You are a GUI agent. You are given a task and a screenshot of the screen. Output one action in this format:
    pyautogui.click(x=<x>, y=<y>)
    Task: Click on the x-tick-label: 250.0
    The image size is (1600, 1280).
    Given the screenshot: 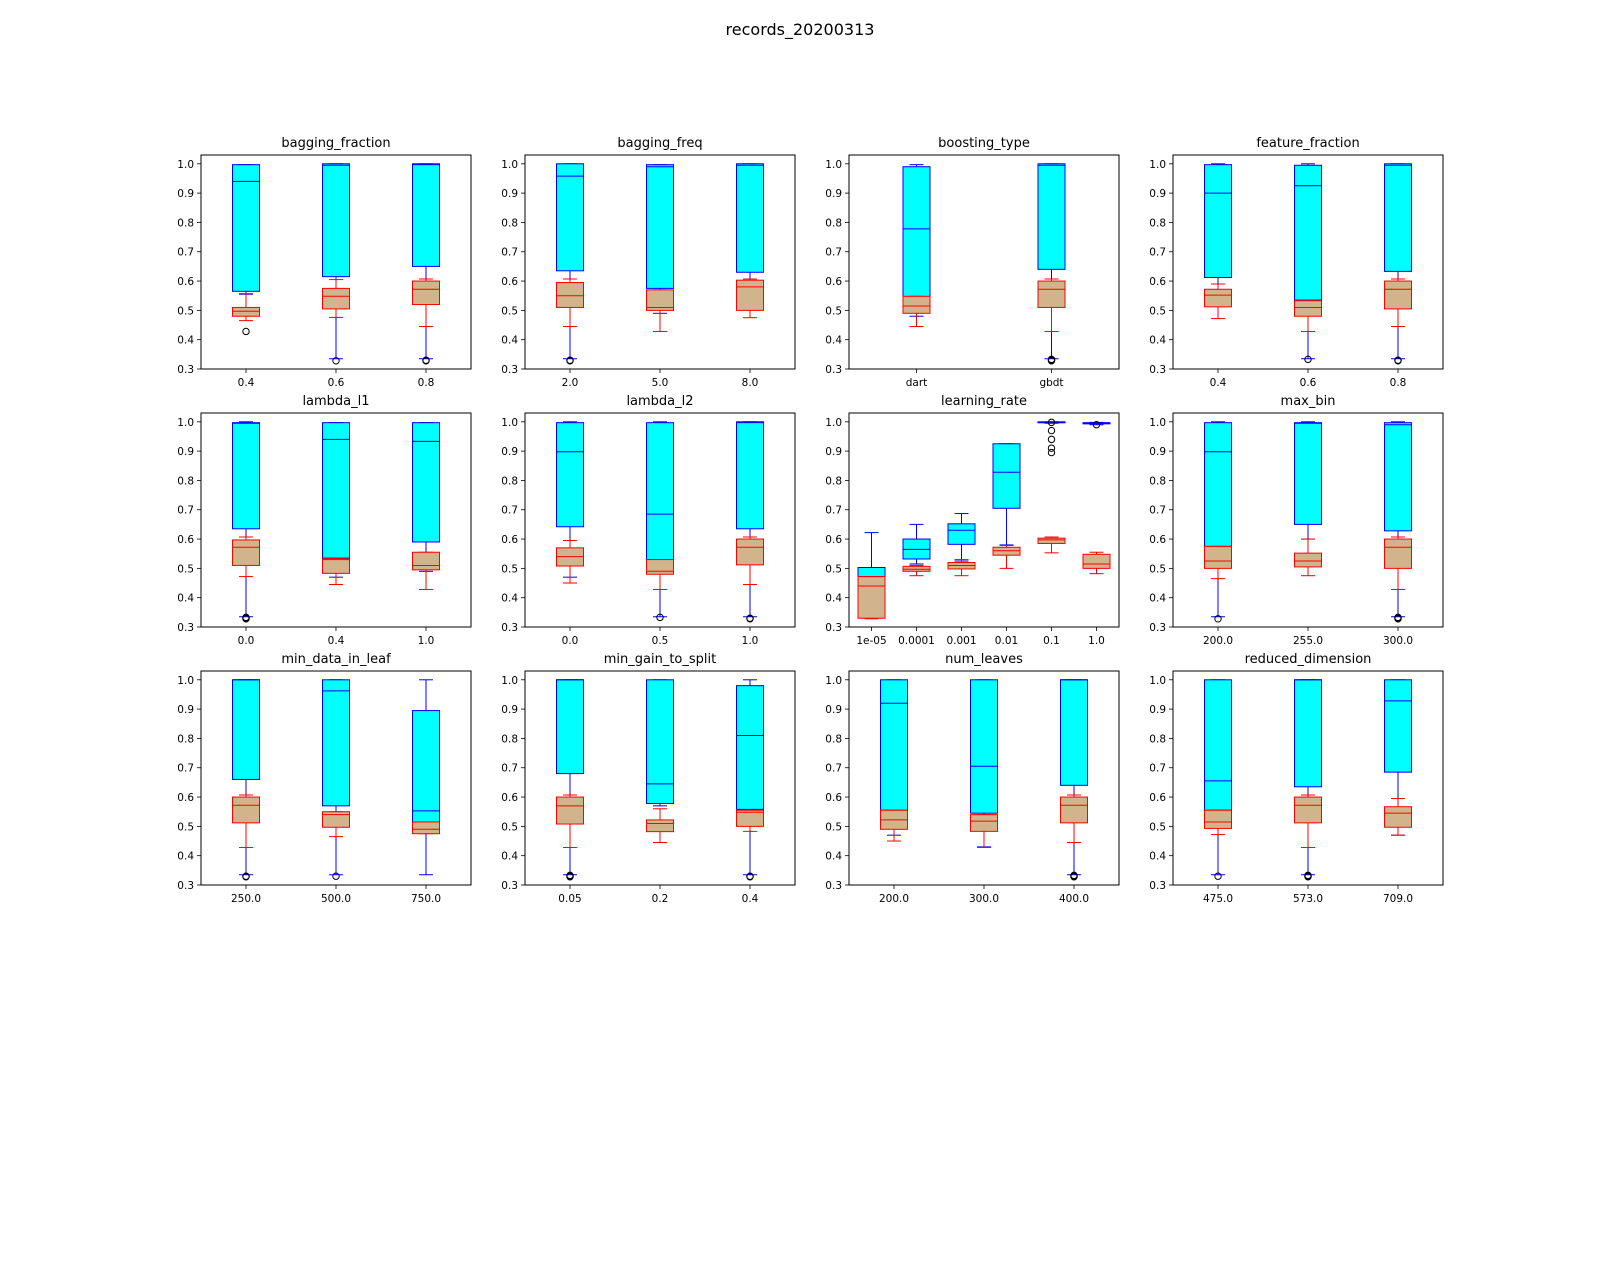 What is the action you would take?
    pyautogui.click(x=246, y=899)
    